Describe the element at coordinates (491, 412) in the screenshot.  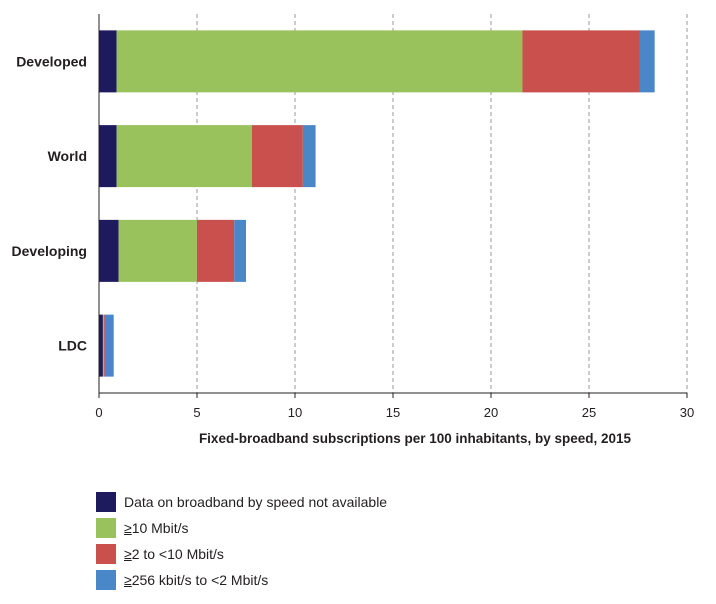
I see `x-tick-label: 20` at that location.